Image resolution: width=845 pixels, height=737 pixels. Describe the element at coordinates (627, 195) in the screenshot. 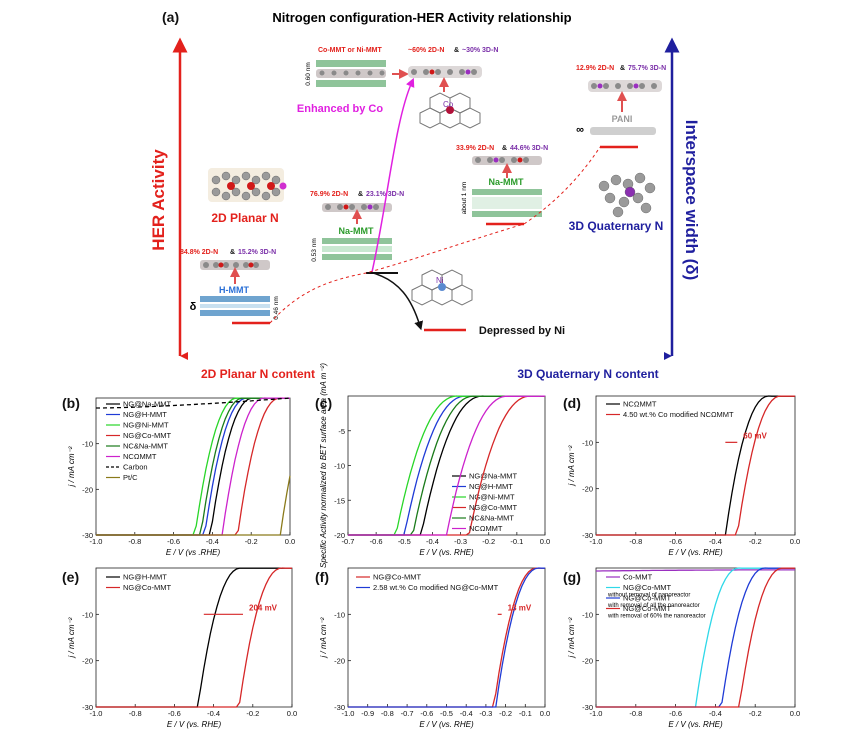

I see `quaternary-n-molecule` at that location.